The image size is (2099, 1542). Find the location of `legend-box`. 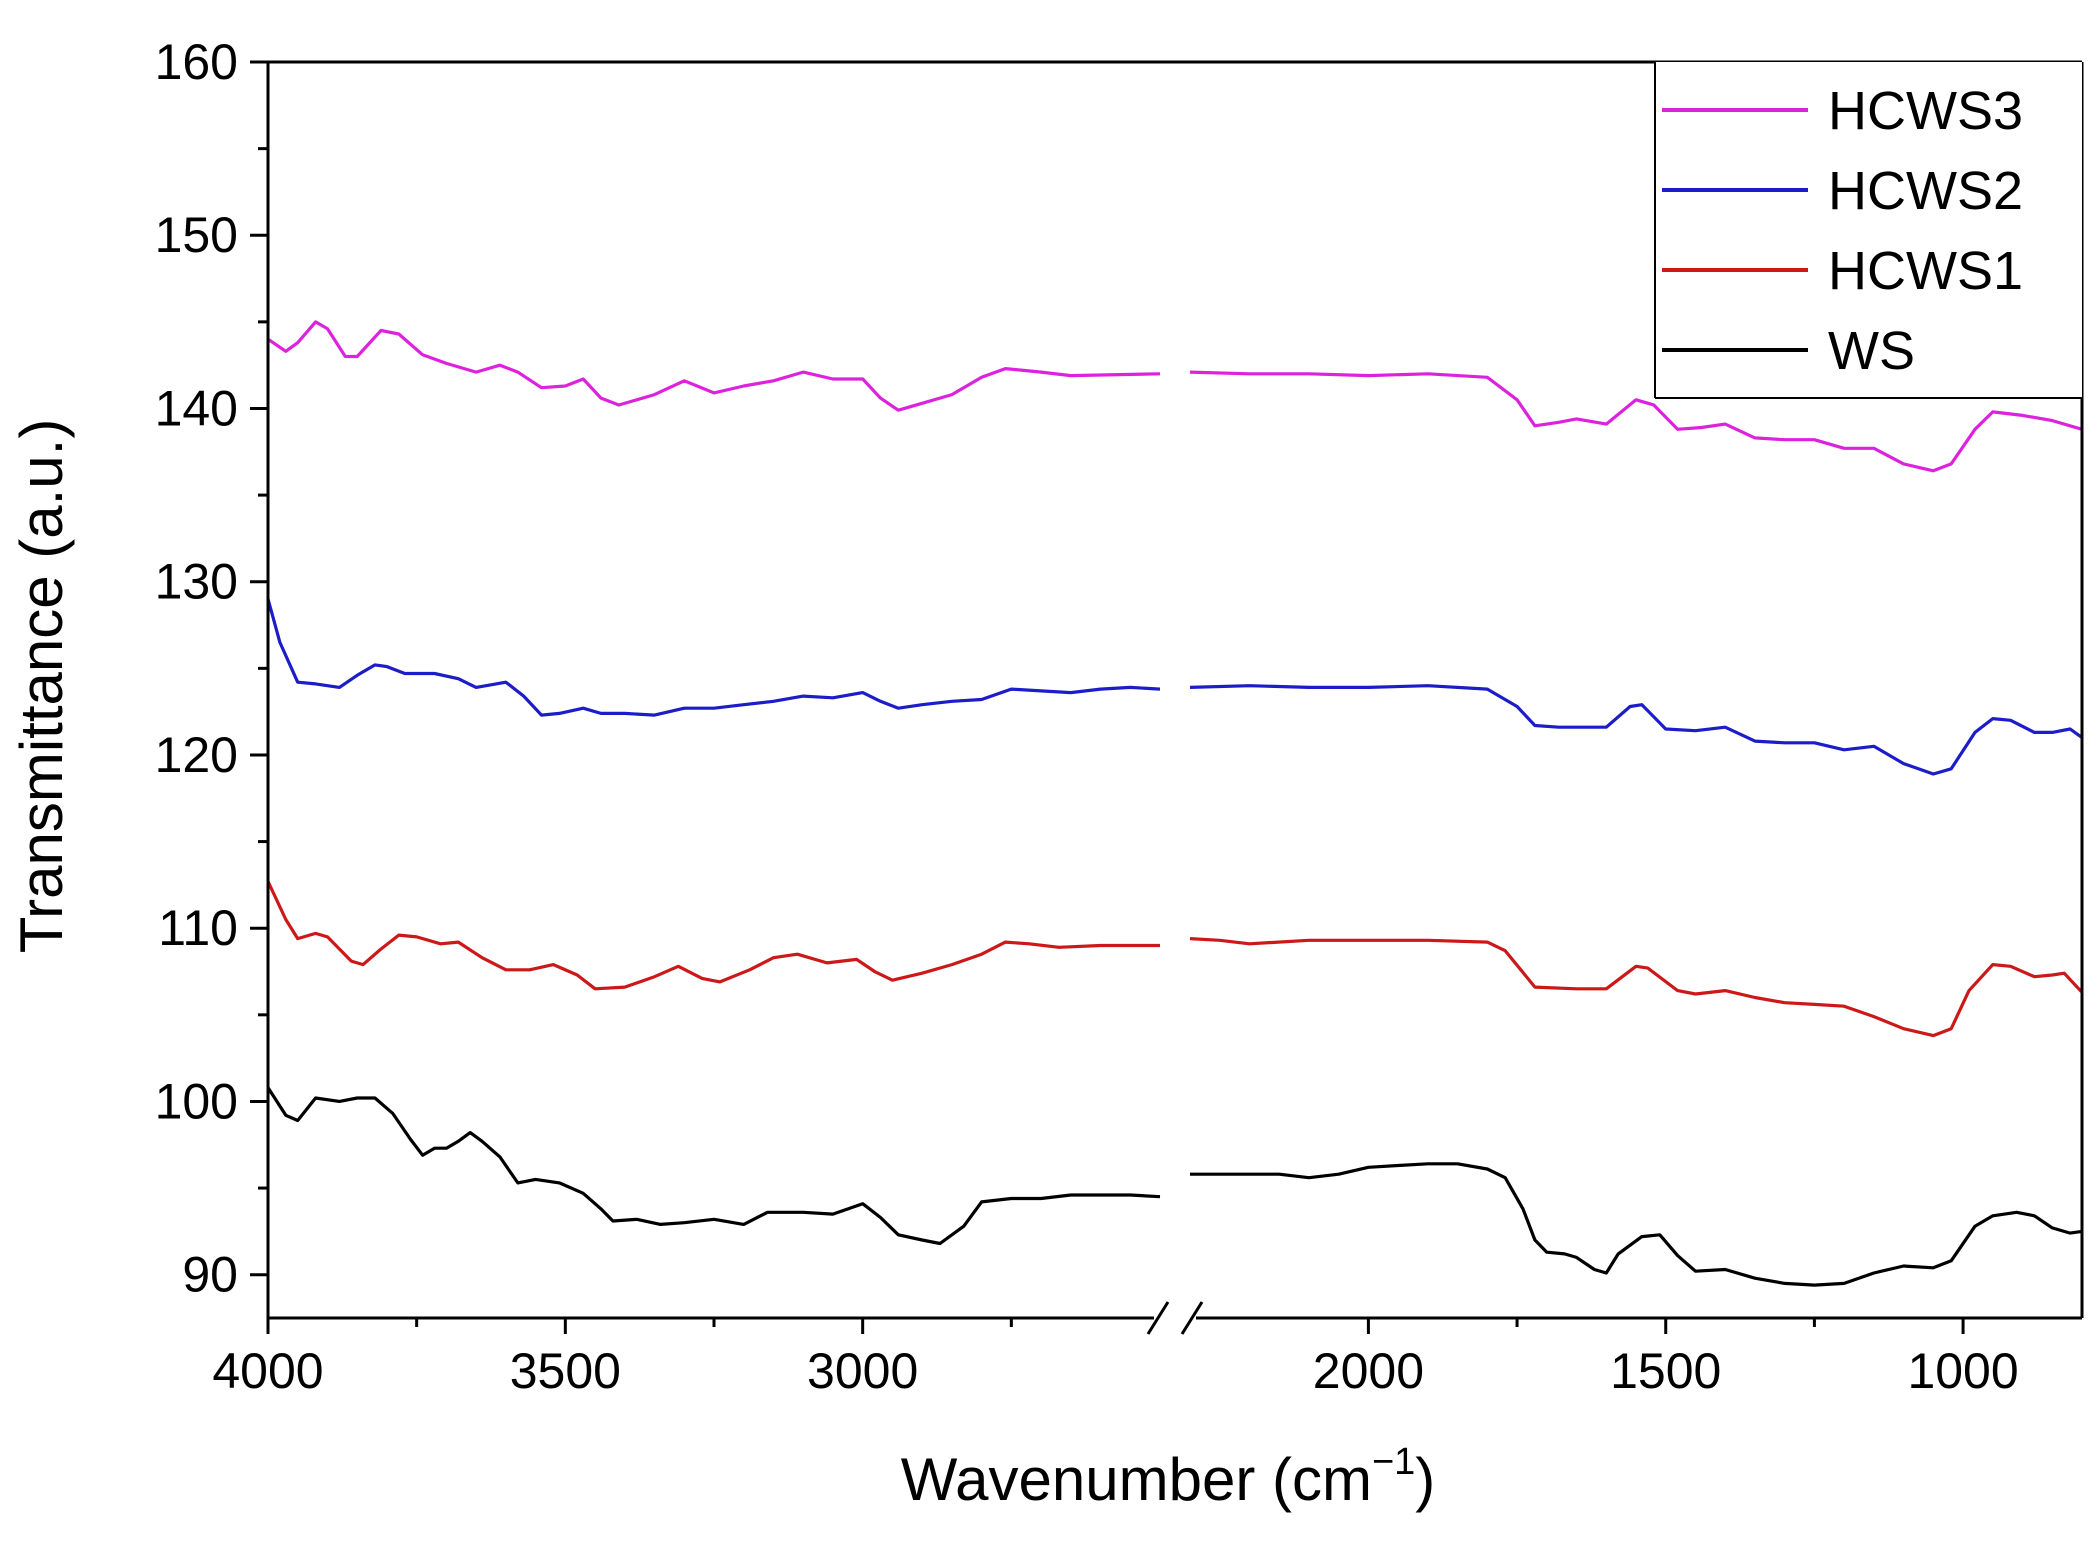

legend-box is located at coordinates (1868, 230).